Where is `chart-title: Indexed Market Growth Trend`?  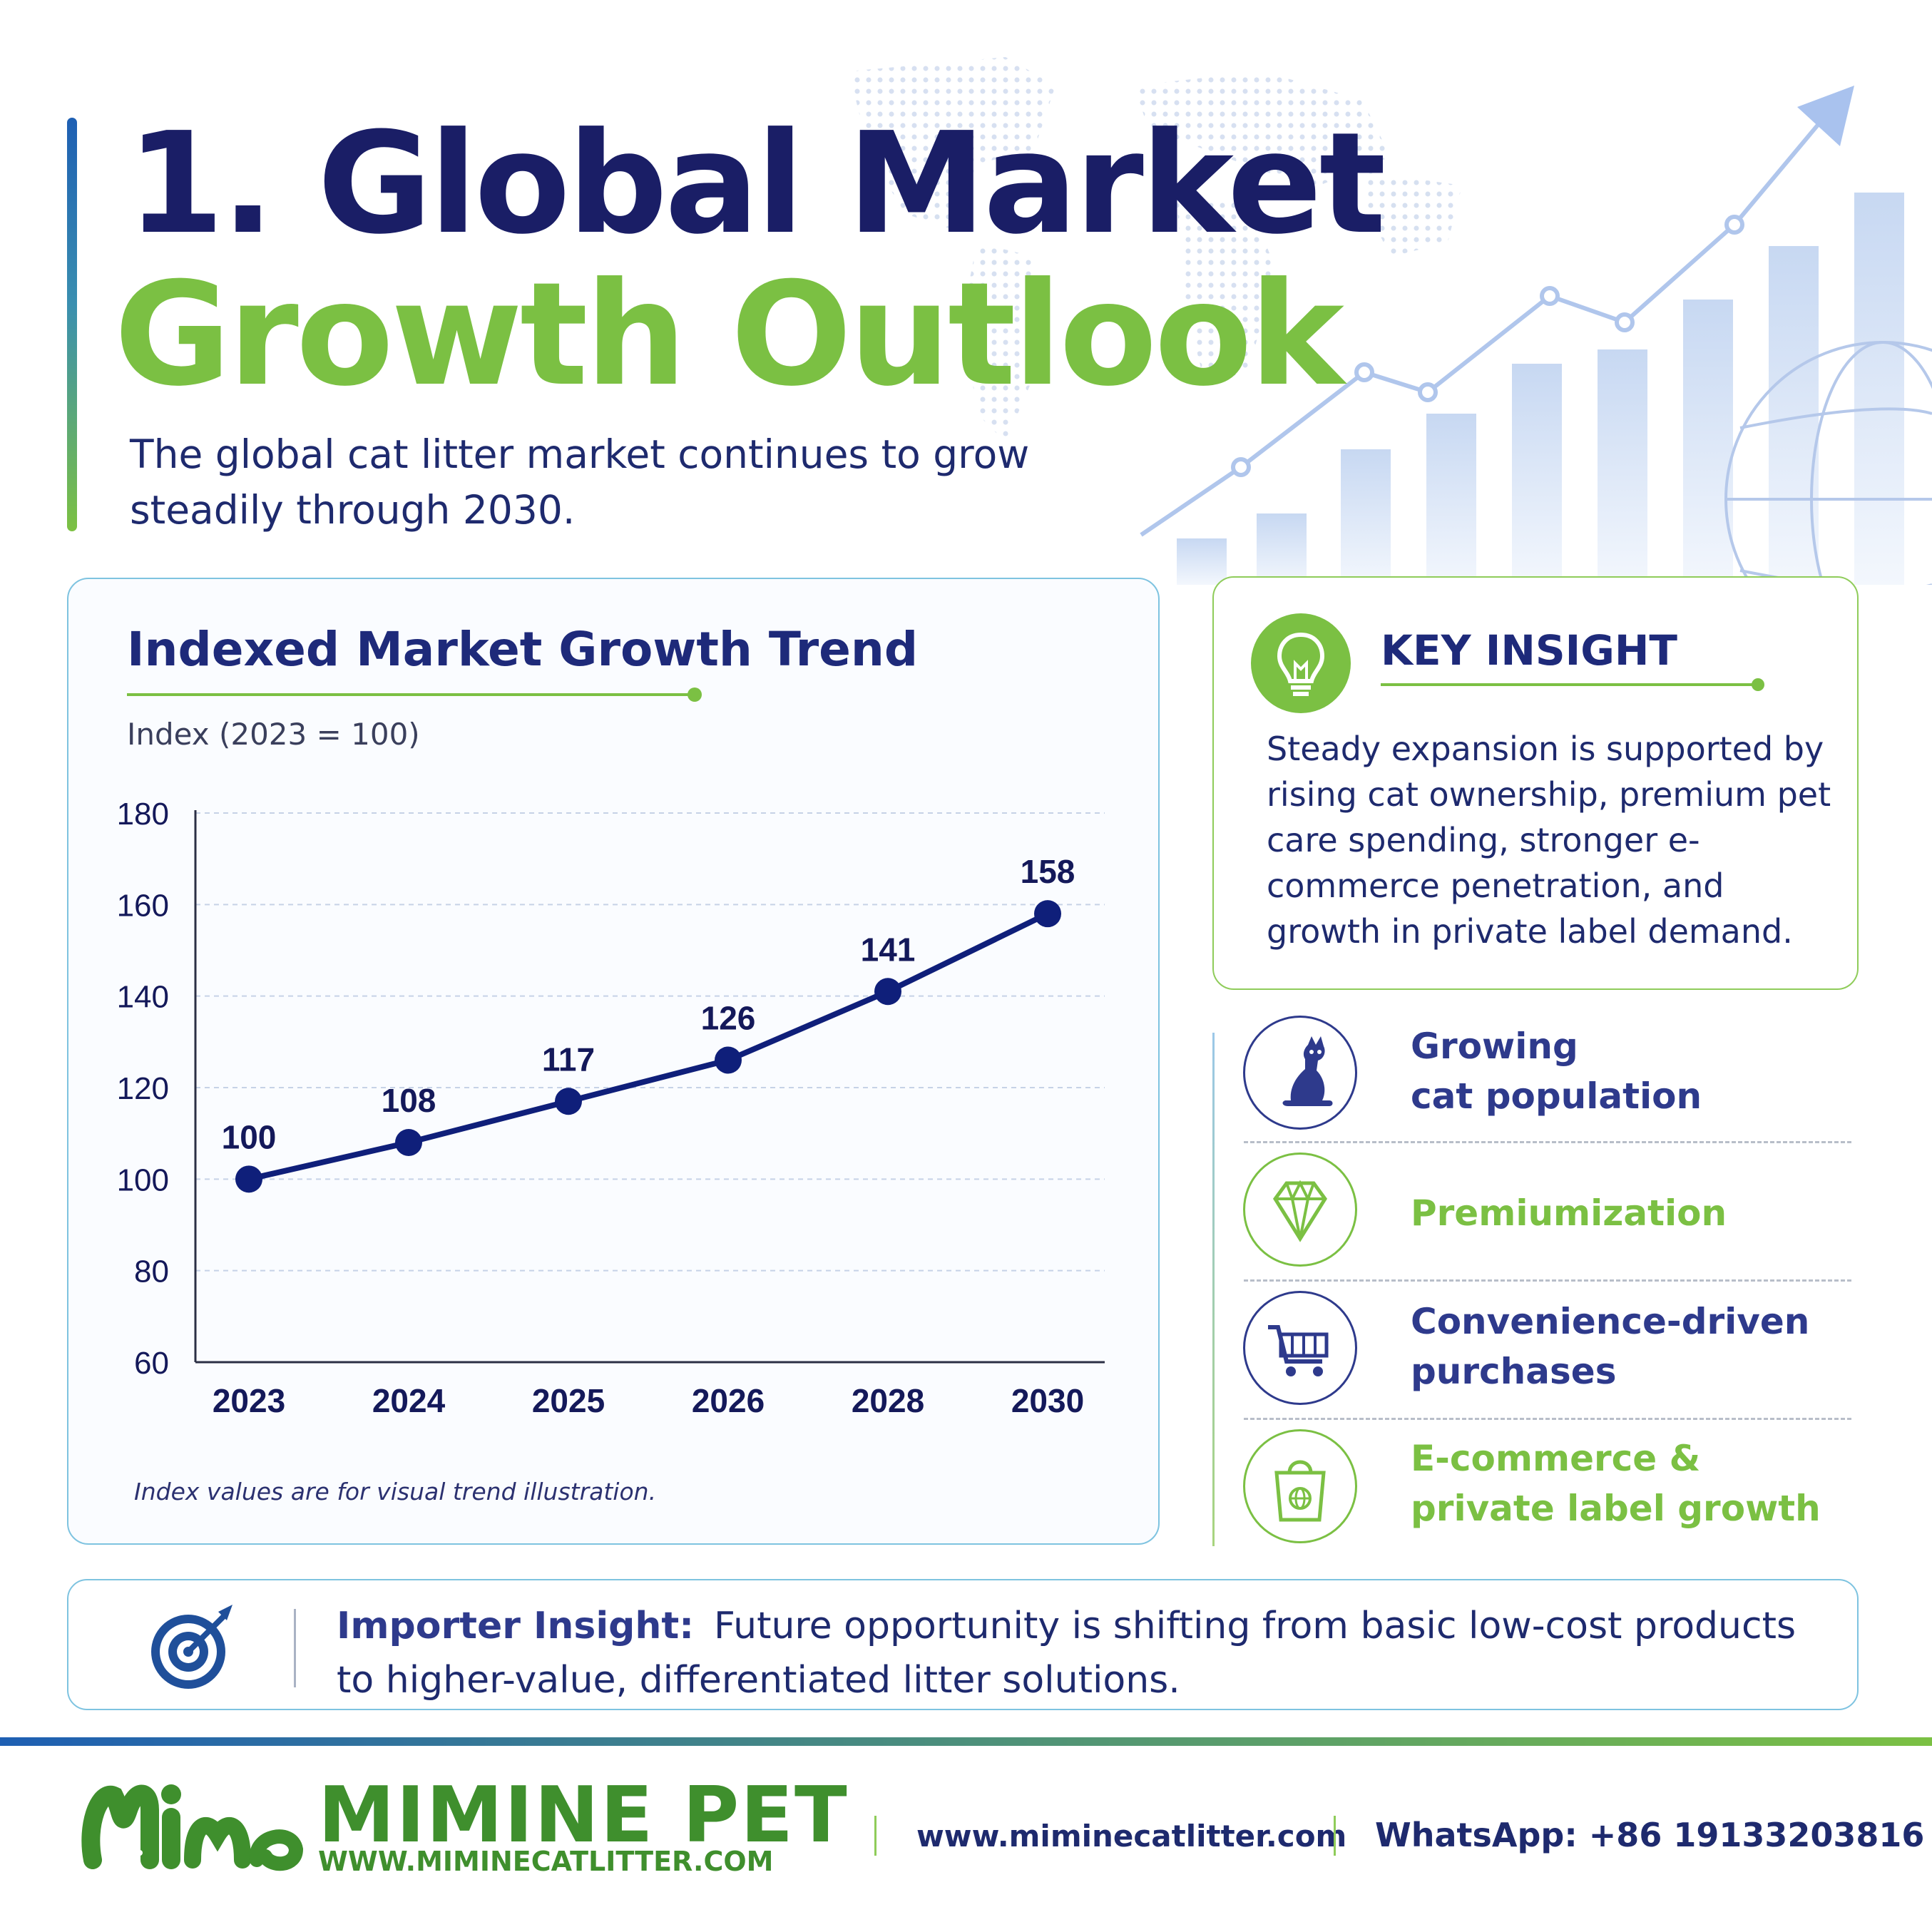
chart-title: Indexed Market Growth Trend is located at coordinates (523, 649).